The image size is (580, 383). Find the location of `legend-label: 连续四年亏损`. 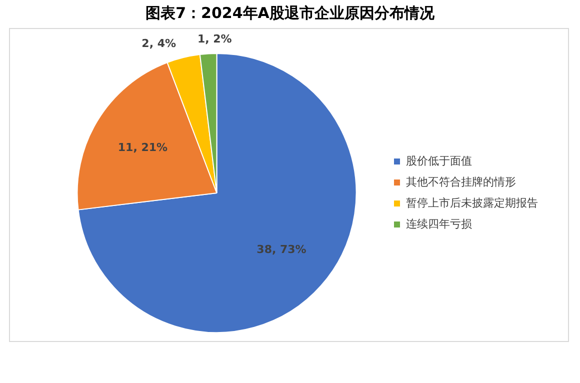

legend-label: 连续四年亏损 is located at coordinates (439, 223).